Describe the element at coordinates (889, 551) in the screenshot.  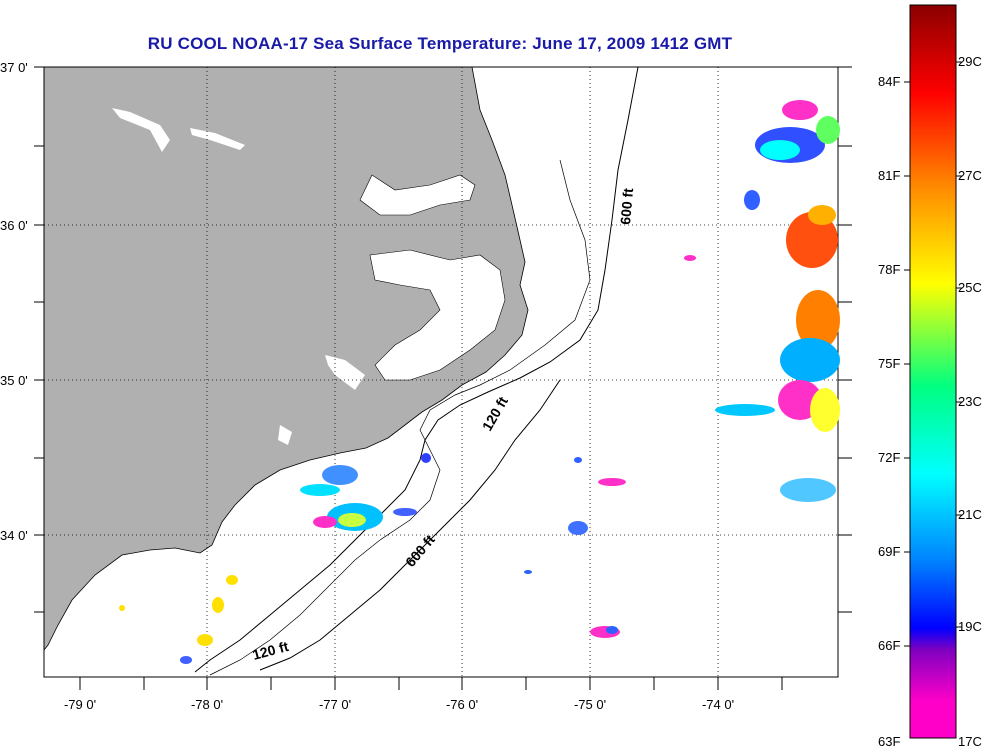
I see `cb-label-69f: 69F` at that location.